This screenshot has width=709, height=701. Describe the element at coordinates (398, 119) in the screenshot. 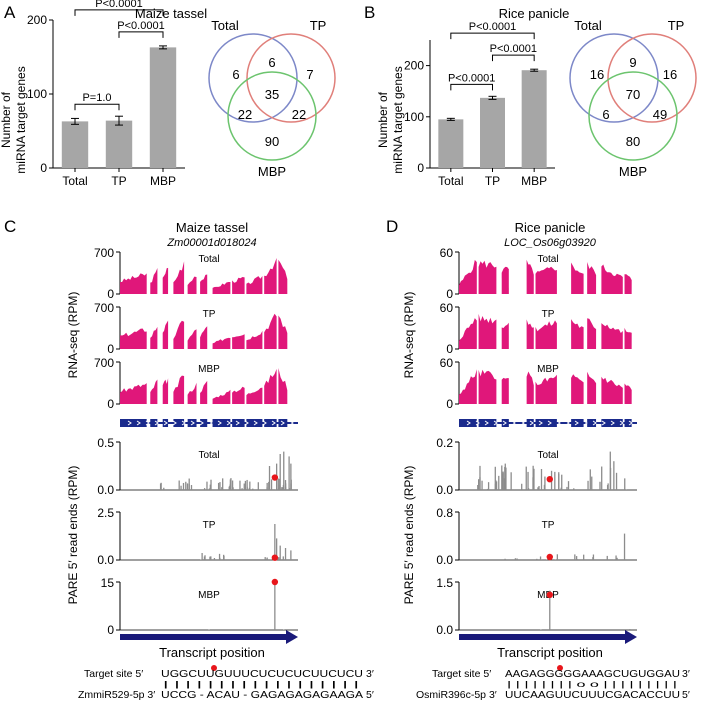

I see `panel-b-ylabel-2: miRNA target genes` at that location.